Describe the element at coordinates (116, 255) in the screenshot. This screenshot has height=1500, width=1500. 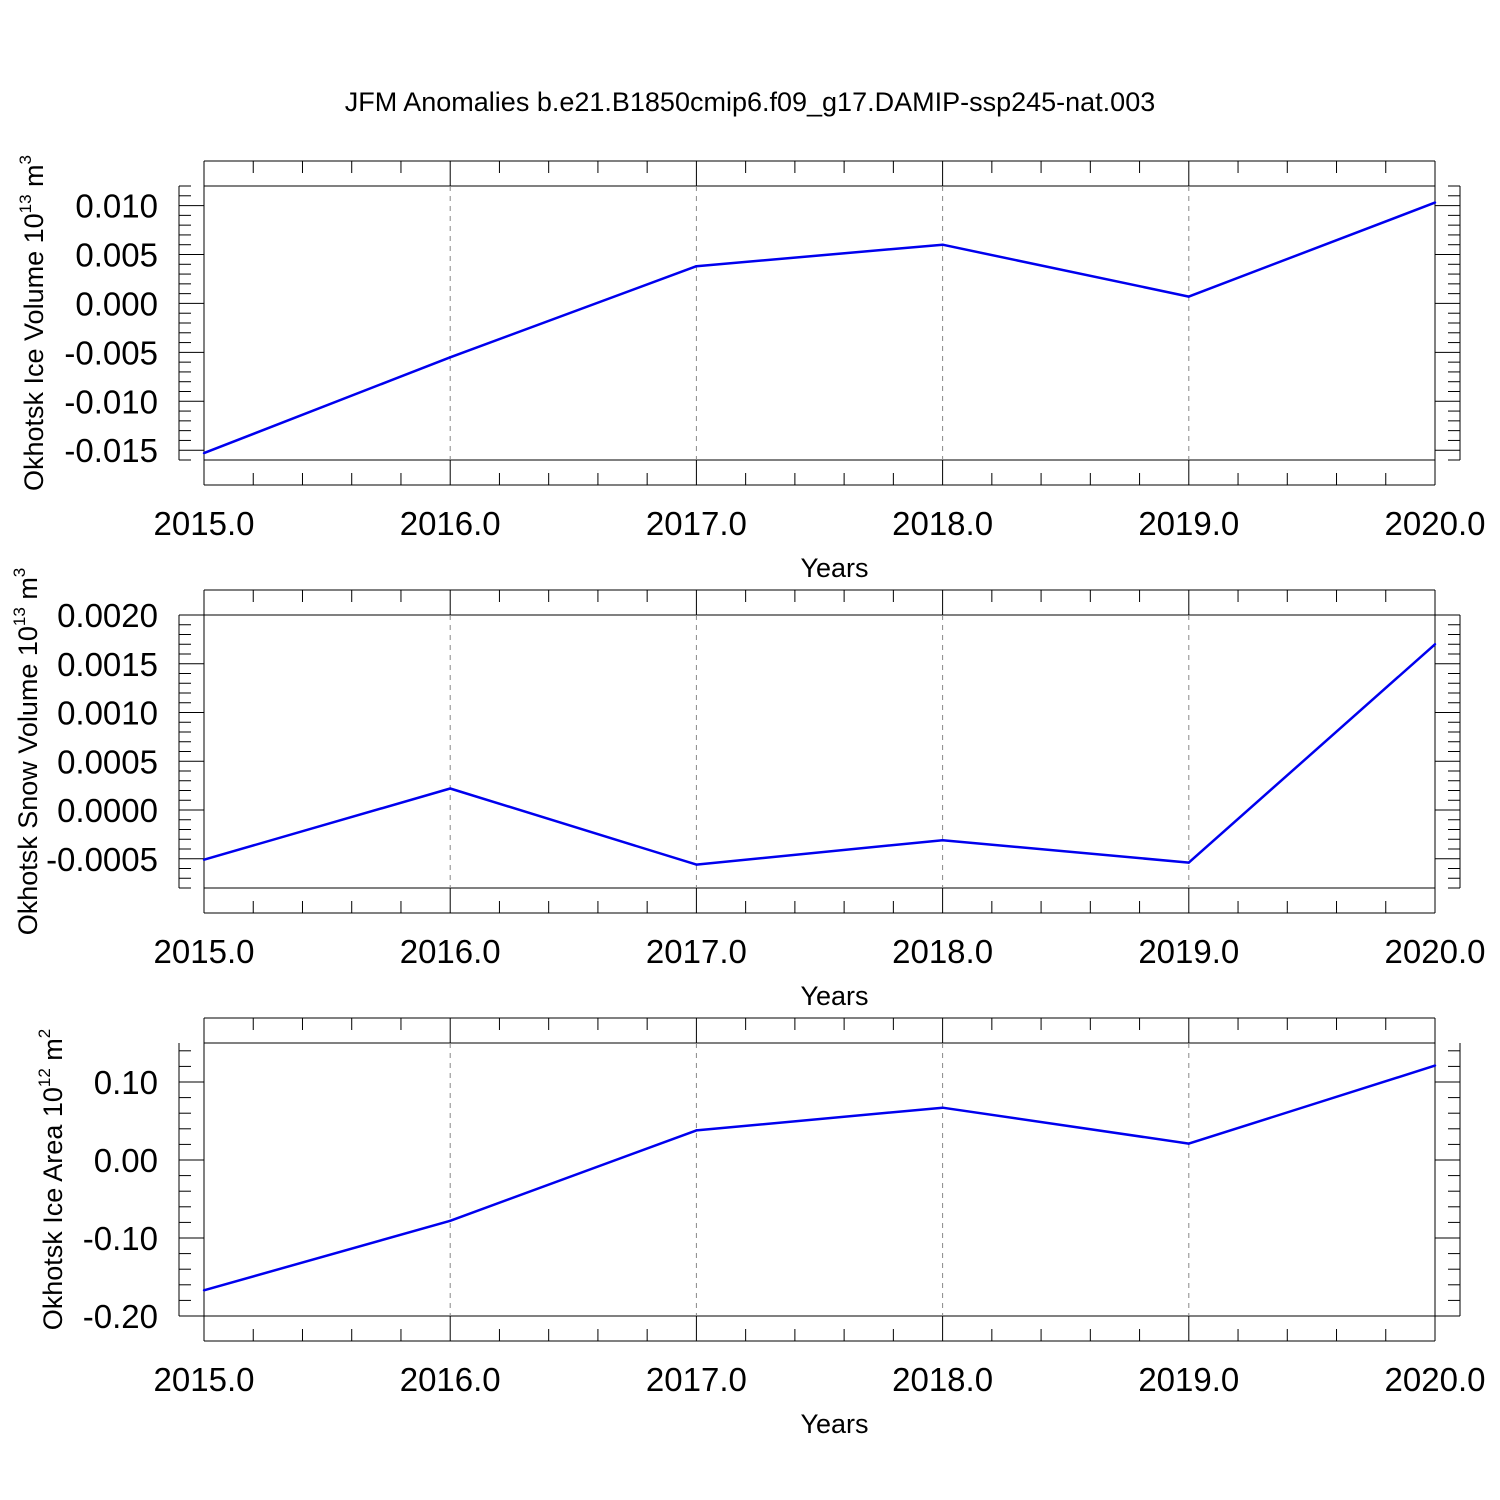
I see `y-tick-label: 0.005` at that location.